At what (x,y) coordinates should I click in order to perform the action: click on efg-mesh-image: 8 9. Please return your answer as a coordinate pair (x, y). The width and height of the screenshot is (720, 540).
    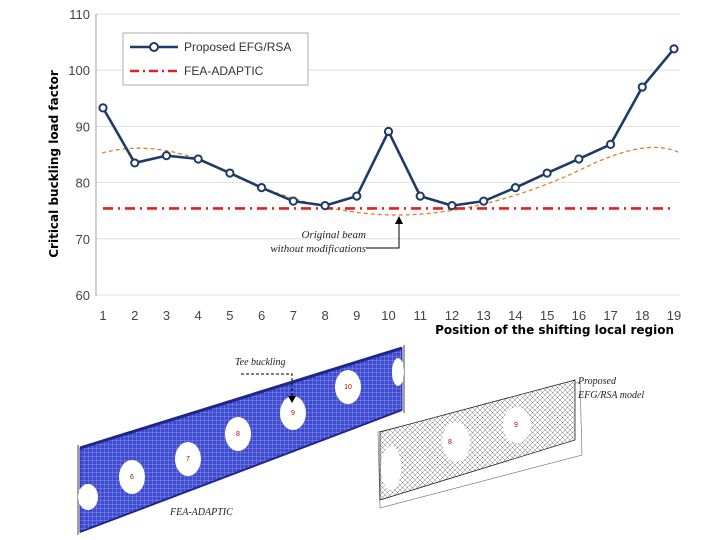
    Looking at the image, I should click on (480, 444).